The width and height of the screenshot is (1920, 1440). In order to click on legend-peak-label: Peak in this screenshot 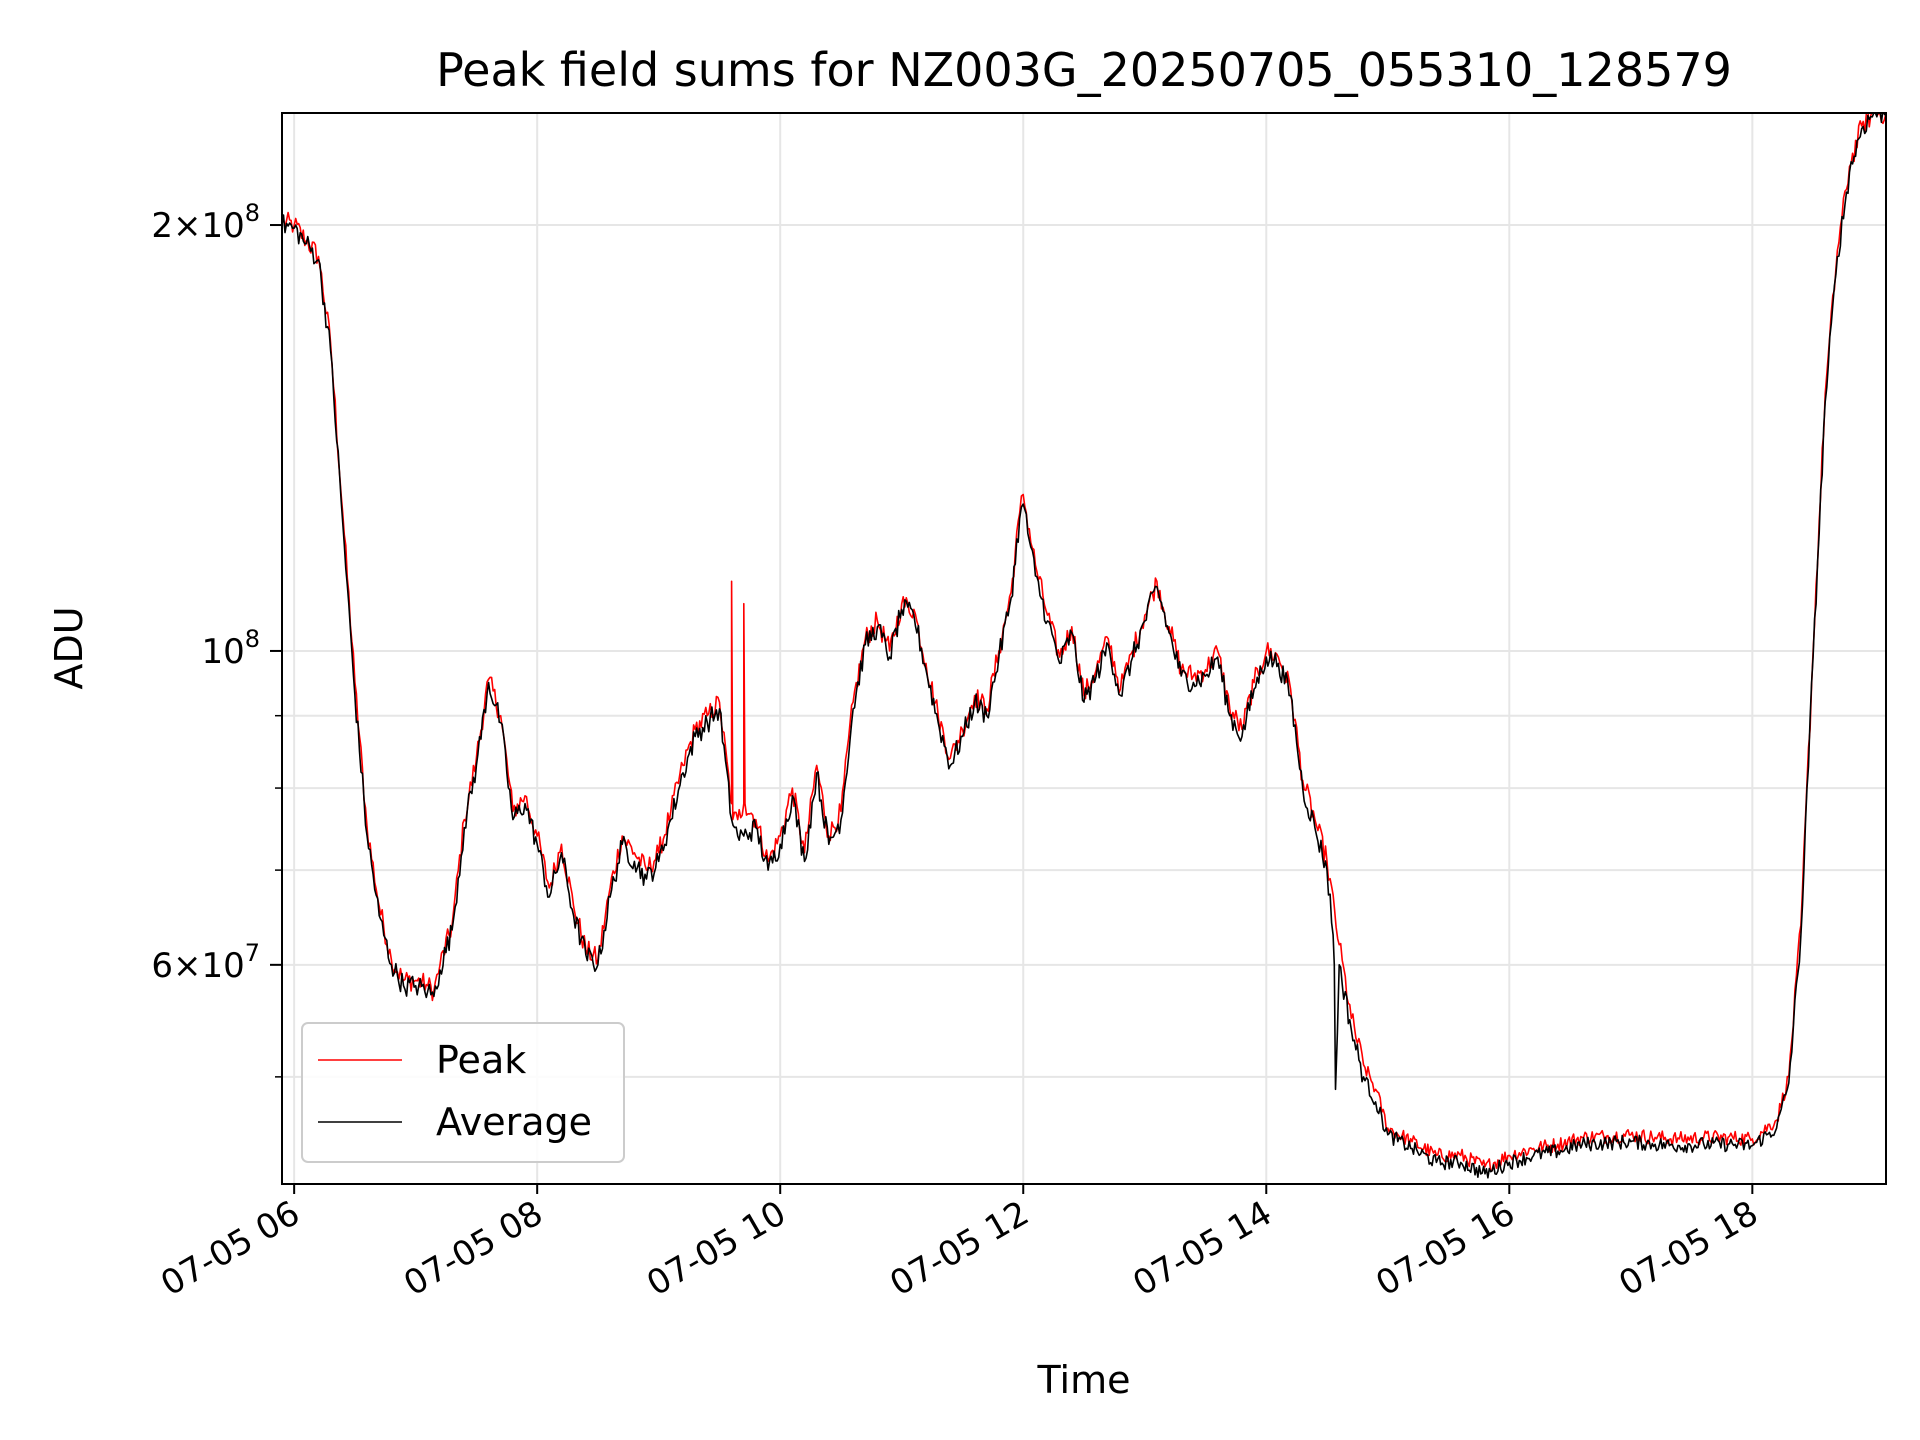, I will do `click(481, 1060)`.